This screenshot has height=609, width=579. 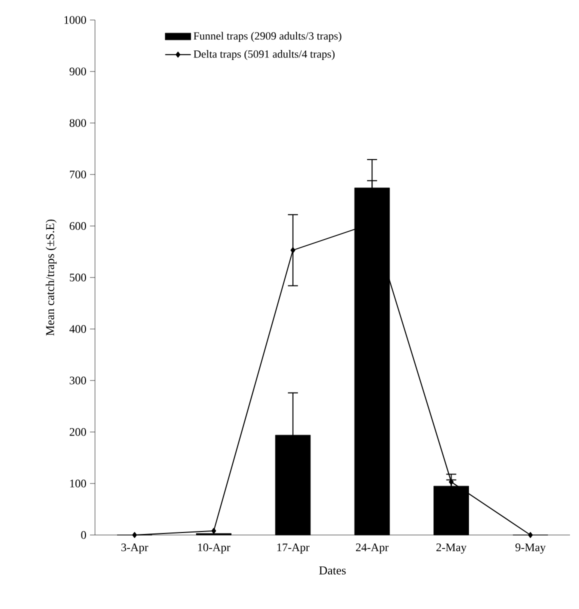 I want to click on legend-label: Funnel traps (2909 adults/3 traps), so click(x=268, y=37).